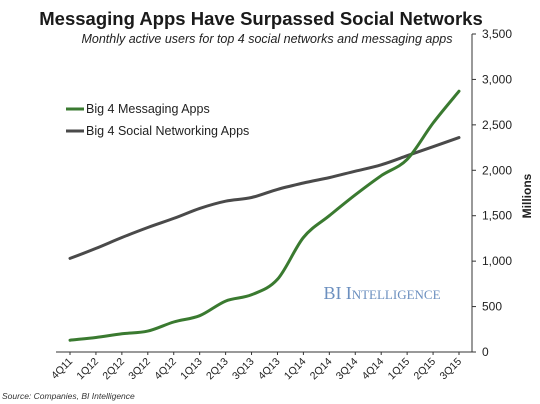 This screenshot has width=540, height=404. I want to click on bi-intelligence-watermark: BI INTELLIGENCE, so click(381, 293).